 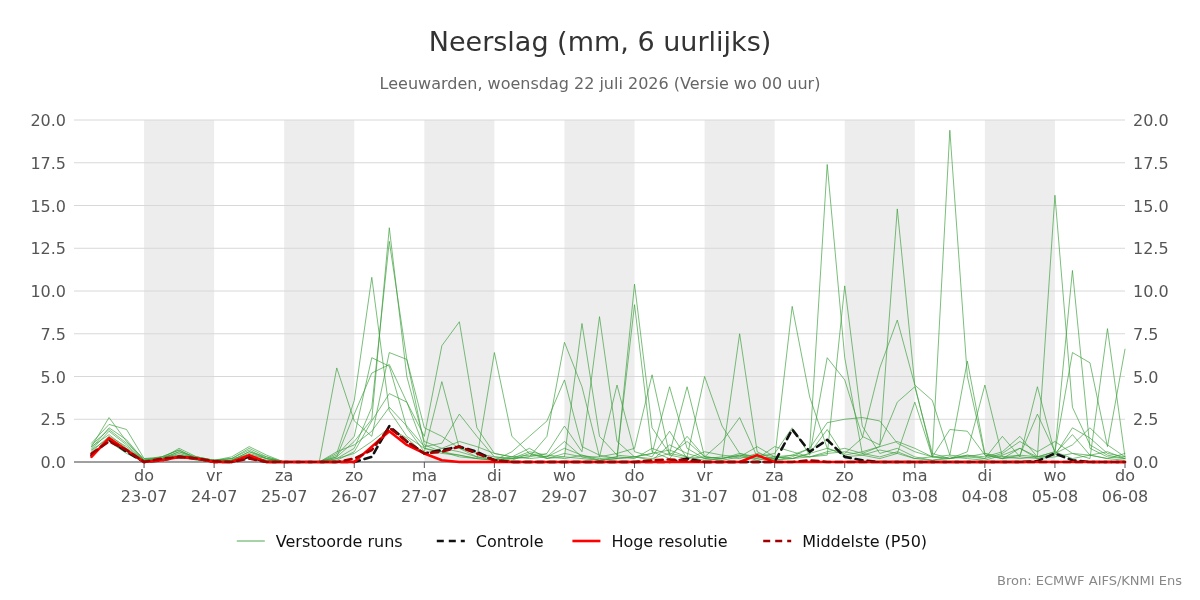 What do you see at coordinates (985, 486) in the screenshot?
I see `x-tick-label: di 04-08` at bounding box center [985, 486].